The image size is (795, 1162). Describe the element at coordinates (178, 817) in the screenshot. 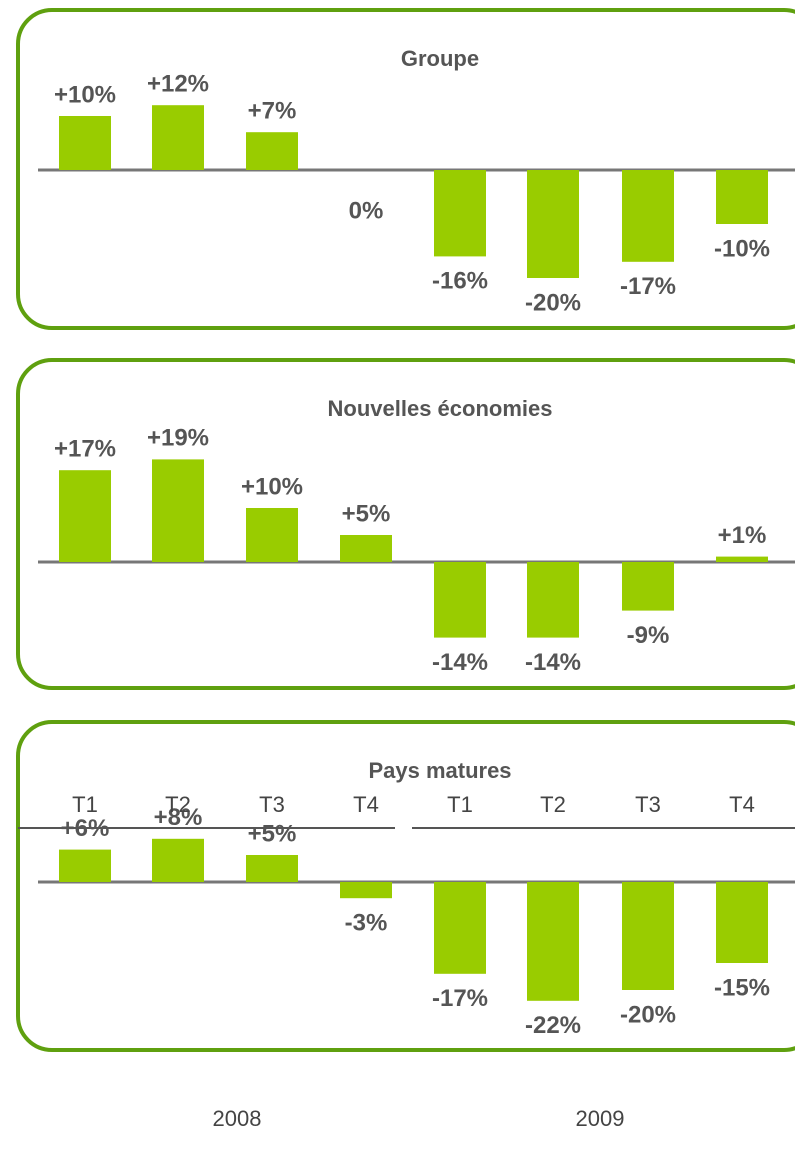

I see `value-label: +8%` at that location.